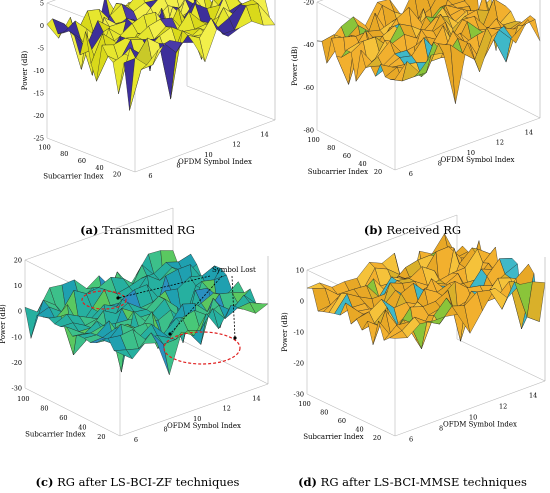 The width and height of the screenshot is (550, 493). What do you see at coordinates (39, 94) in the screenshot?
I see `z-tick-label: -15` at bounding box center [39, 94].